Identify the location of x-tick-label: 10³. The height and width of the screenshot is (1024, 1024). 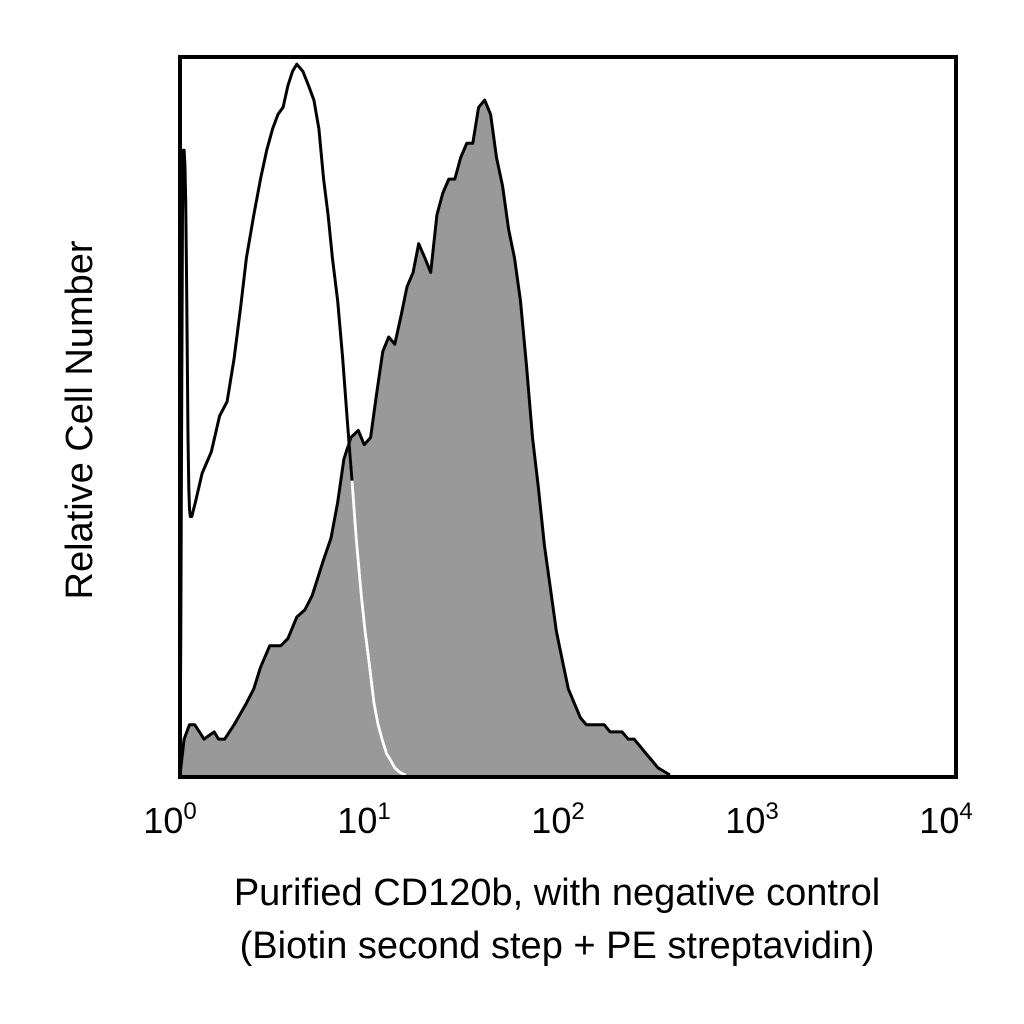
(751, 819).